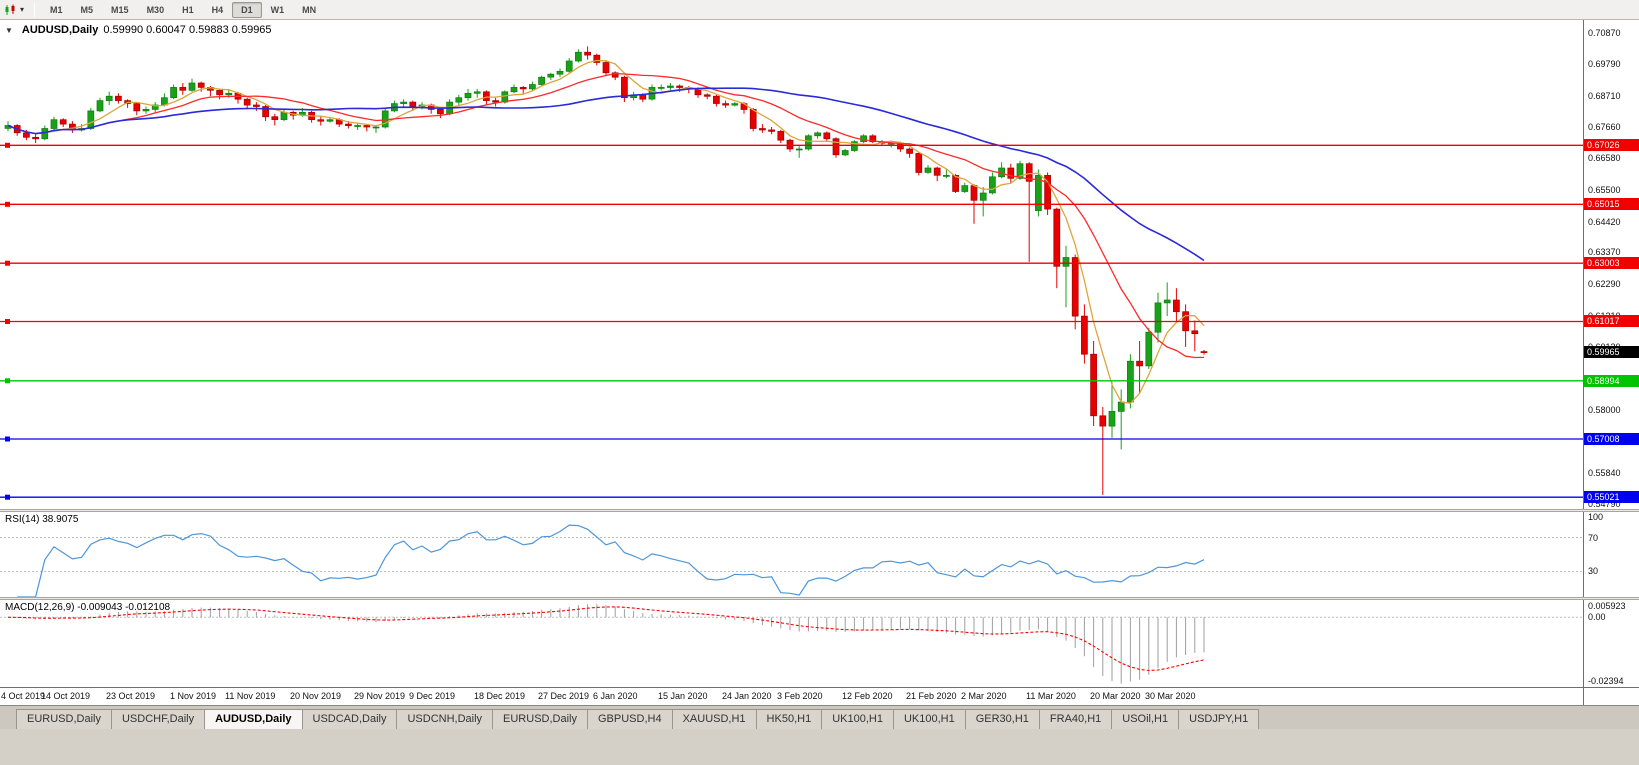 This screenshot has height=765, width=1639. Describe the element at coordinates (1611, 497) in the screenshot. I see `hline-price-tag: 0.55021` at that location.